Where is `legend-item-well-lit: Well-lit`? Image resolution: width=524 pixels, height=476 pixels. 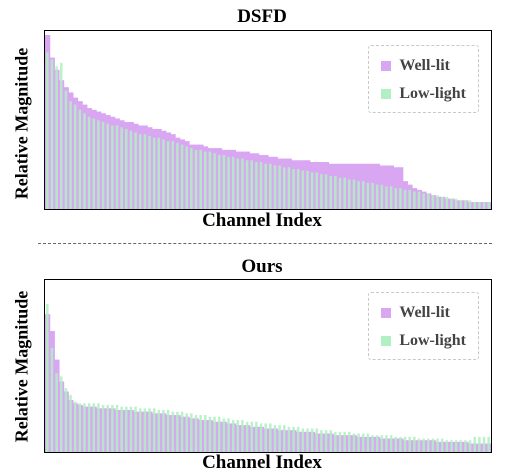 legend-item-well-lit: Well-lit is located at coordinates (423, 66).